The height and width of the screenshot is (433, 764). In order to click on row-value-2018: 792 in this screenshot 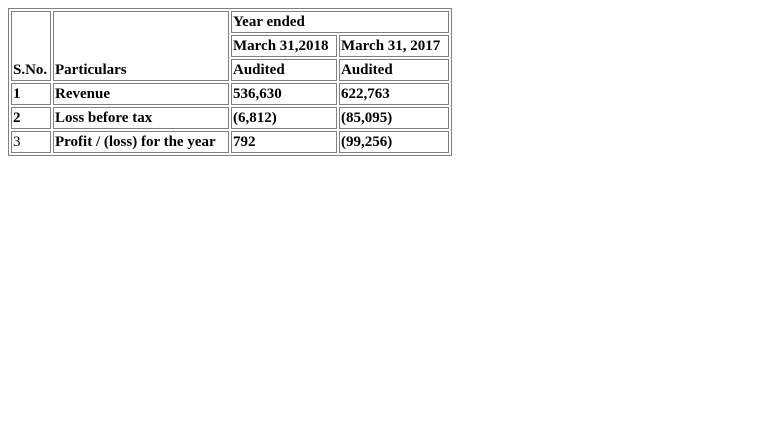, I will do `click(284, 142)`.